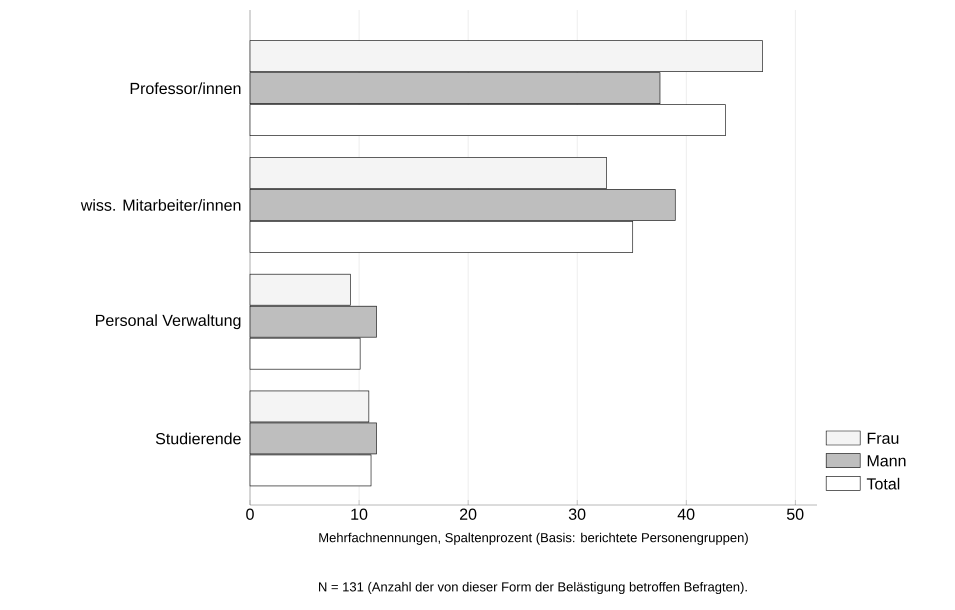  What do you see at coordinates (883, 484) in the screenshot?
I see `legend-label: Total` at bounding box center [883, 484].